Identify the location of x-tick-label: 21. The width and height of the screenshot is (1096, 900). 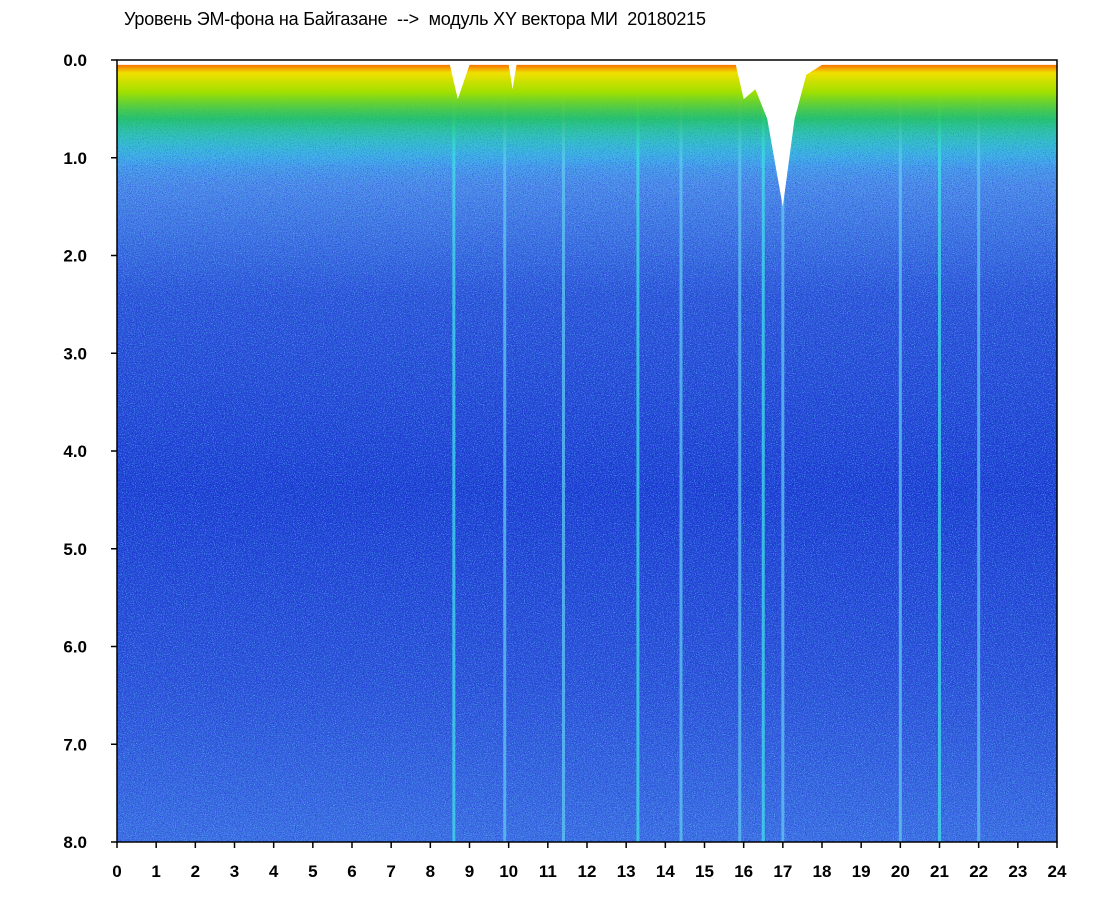
(939, 871).